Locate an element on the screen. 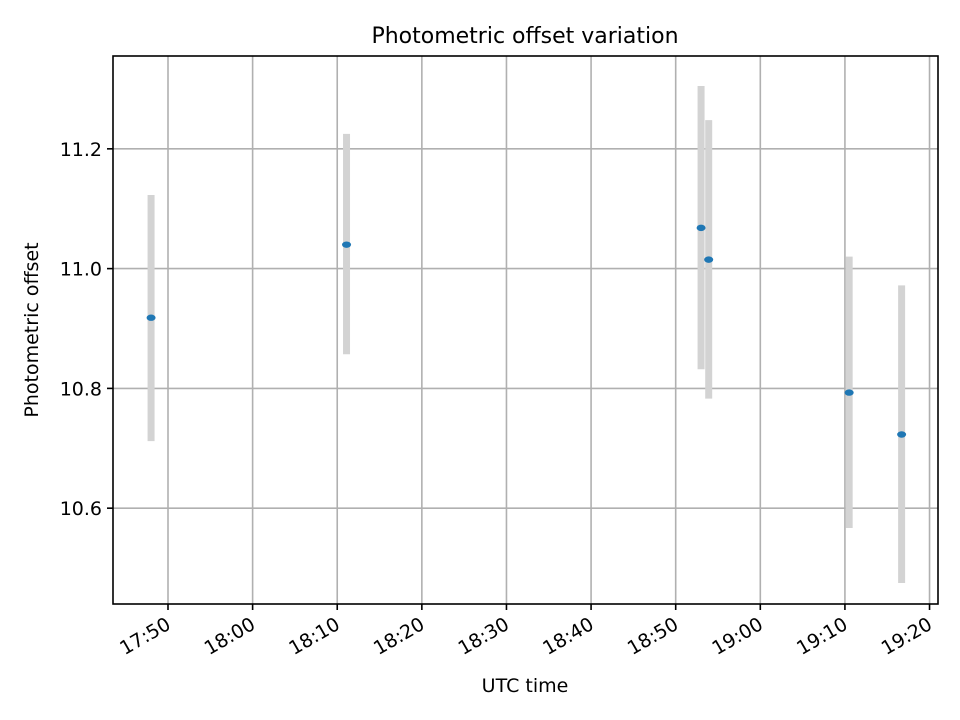 This screenshot has width=960, height=720. x-tick-label: 17:50 is located at coordinates (145, 636).